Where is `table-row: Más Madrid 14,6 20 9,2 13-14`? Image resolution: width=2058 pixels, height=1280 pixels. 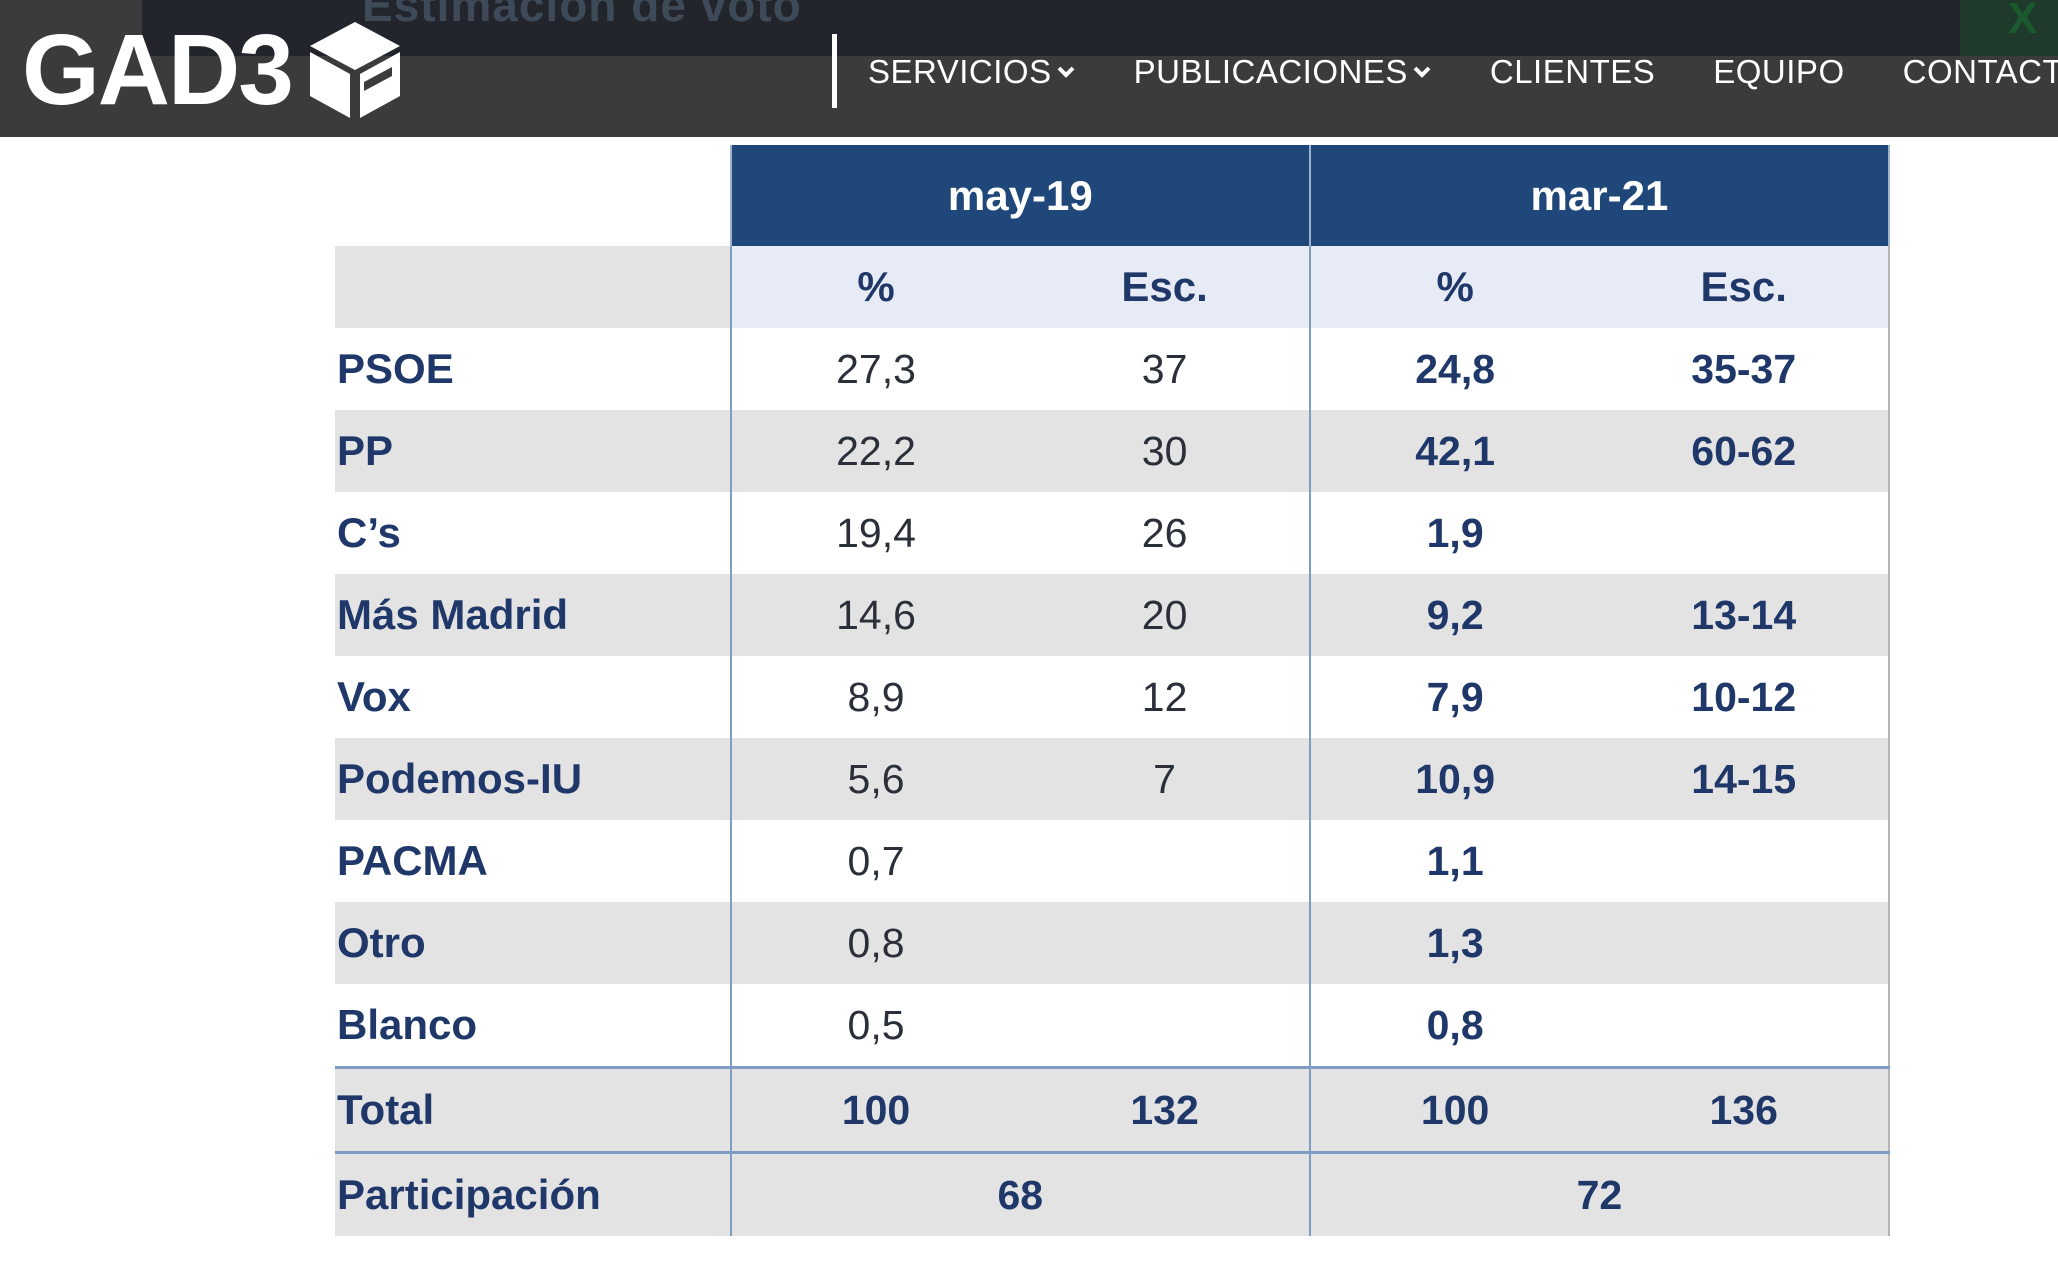
table-row: Más Madrid 14,6 20 9,2 13-14 is located at coordinates (1112, 615).